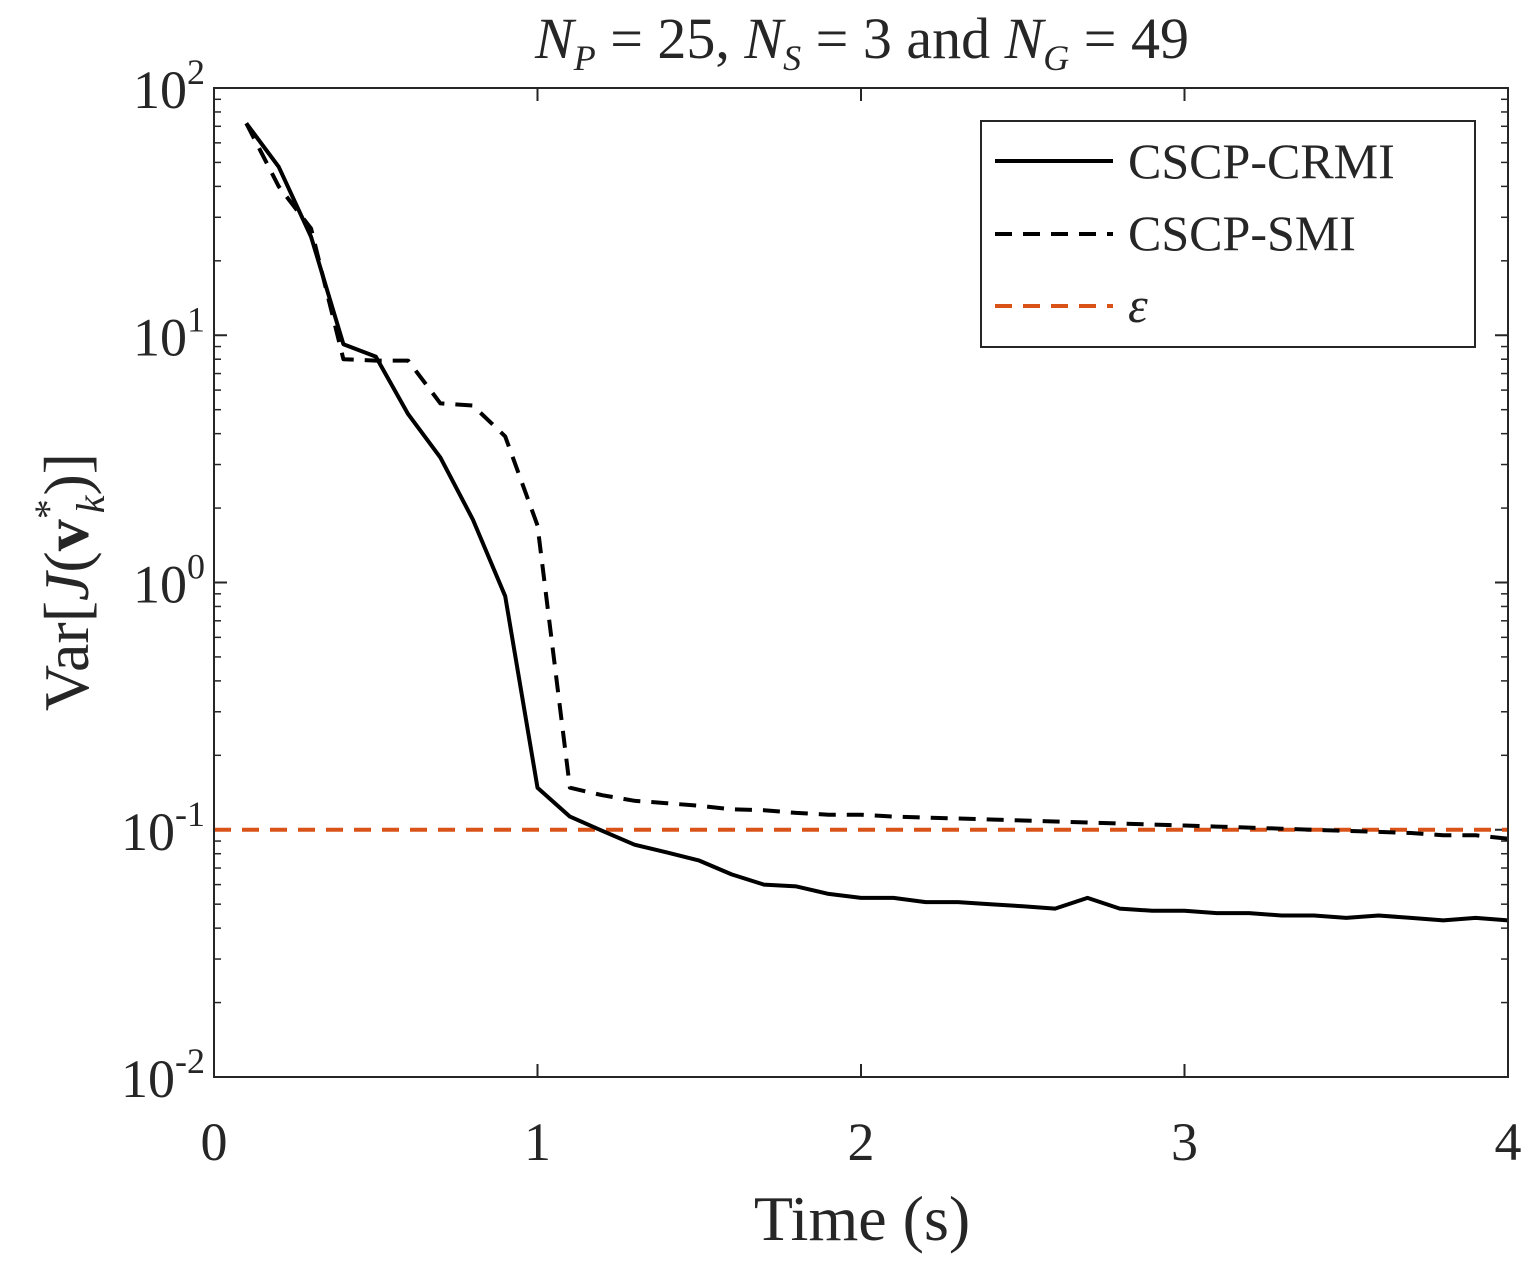 The image size is (1527, 1262). What do you see at coordinates (163, 1075) in the screenshot?
I see `y-tick-label: 10⁻²` at bounding box center [163, 1075].